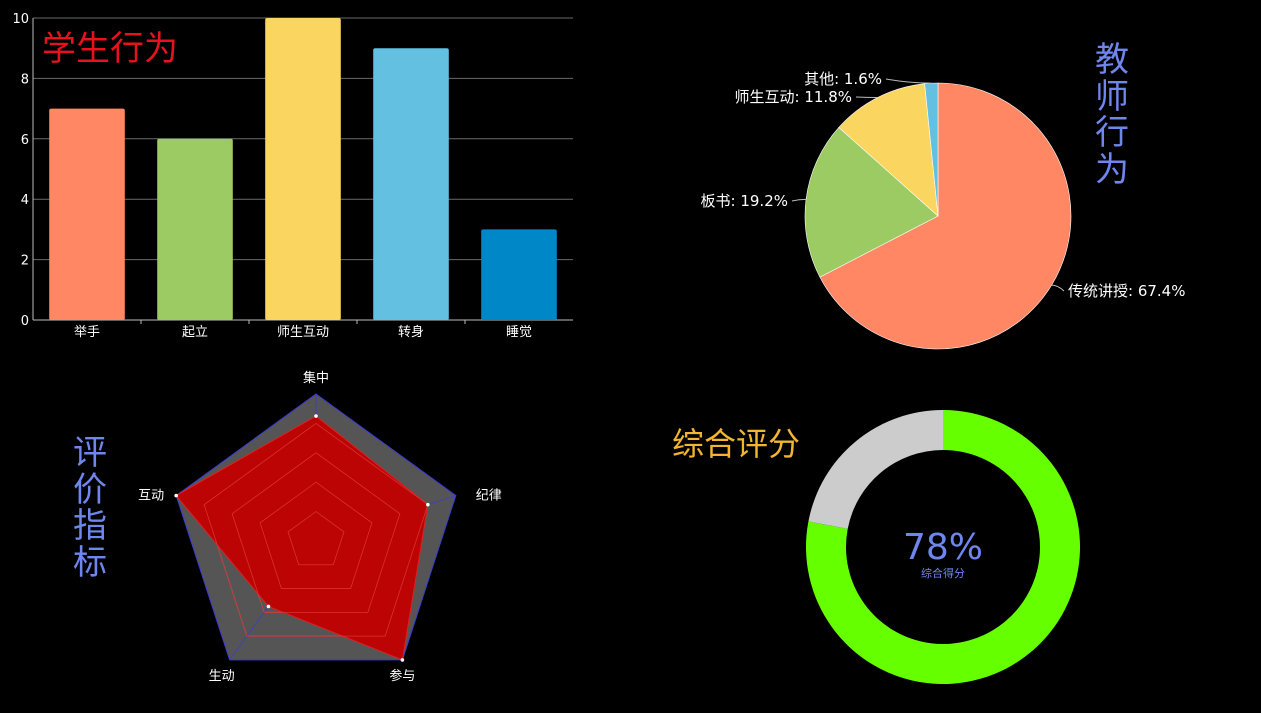 This screenshot has height=713, width=1261. I want to click on radar-axis-label: 参与, so click(402, 676).